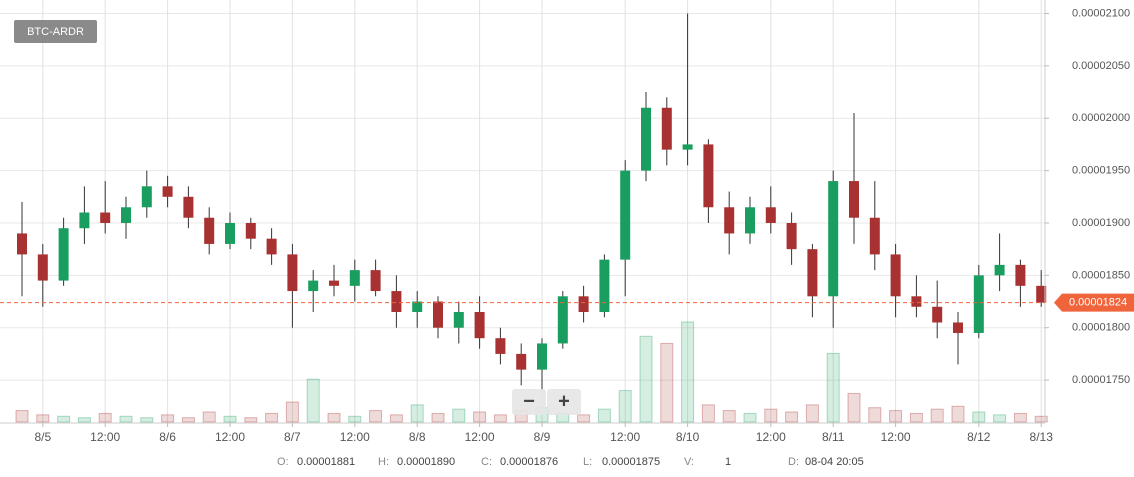  I want to click on zoom-out-button, so click(529, 402).